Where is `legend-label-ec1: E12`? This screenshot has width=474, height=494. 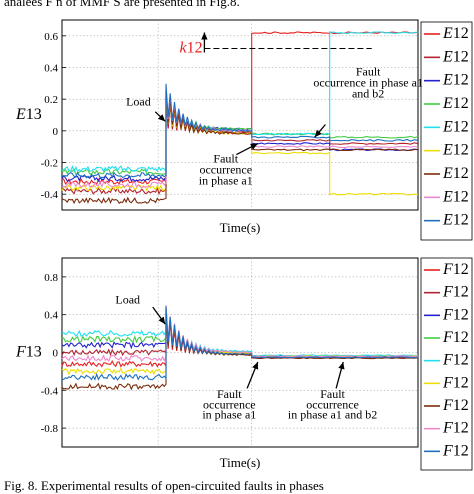
legend-label-ec1: E12 is located at coordinates (455, 173).